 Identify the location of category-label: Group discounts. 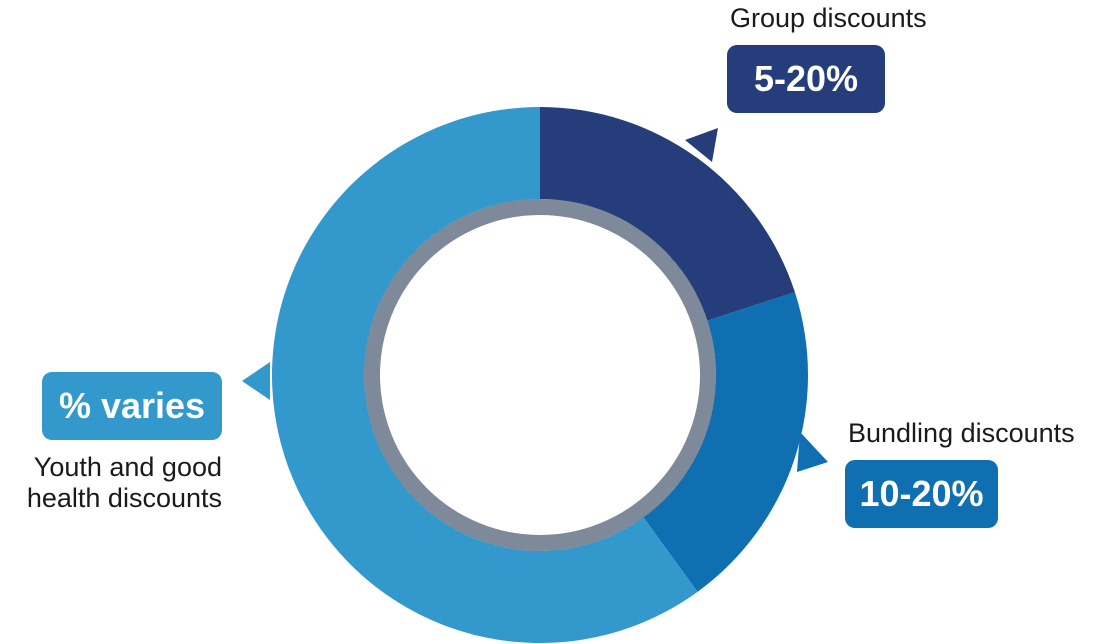
(828, 18).